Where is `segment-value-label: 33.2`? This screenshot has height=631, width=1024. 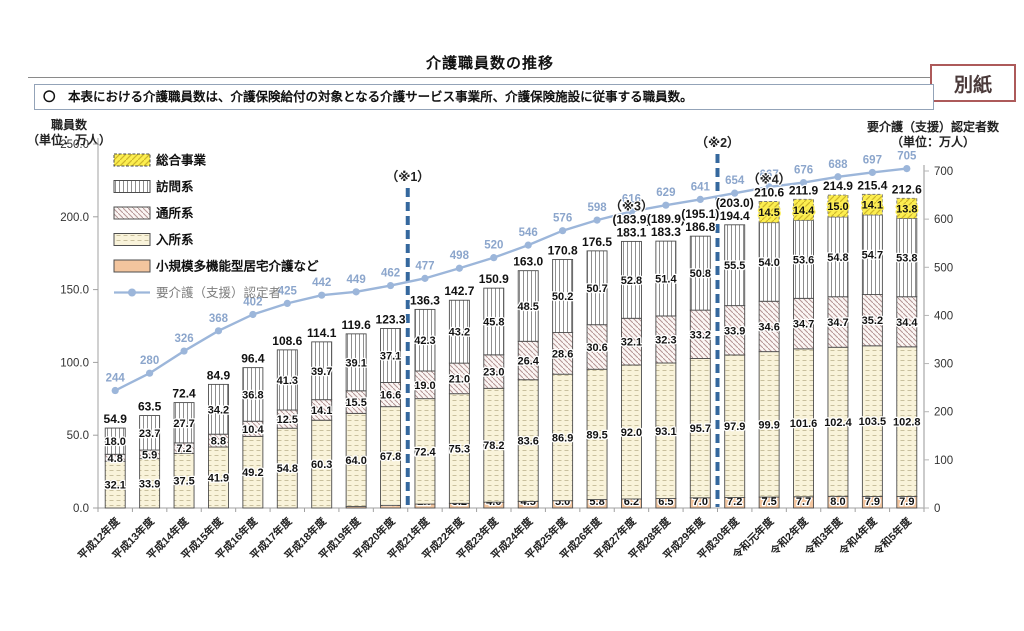 segment-value-label: 33.2 is located at coordinates (700, 335).